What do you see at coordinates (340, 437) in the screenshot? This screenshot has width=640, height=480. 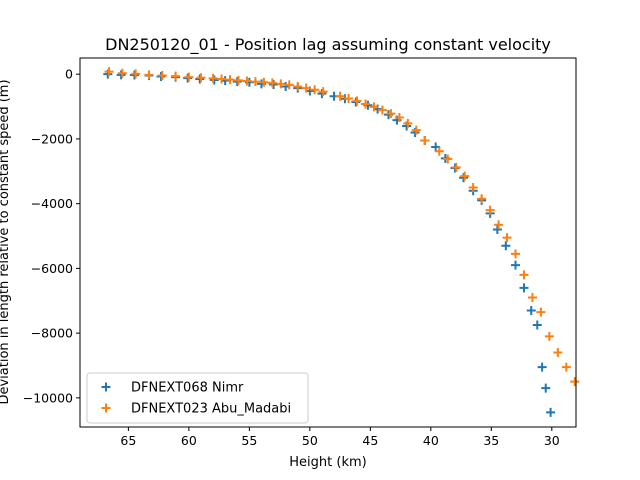 I see `x-axis-ticks: 65 60 55 50 45 40 35 30` at bounding box center [340, 437].